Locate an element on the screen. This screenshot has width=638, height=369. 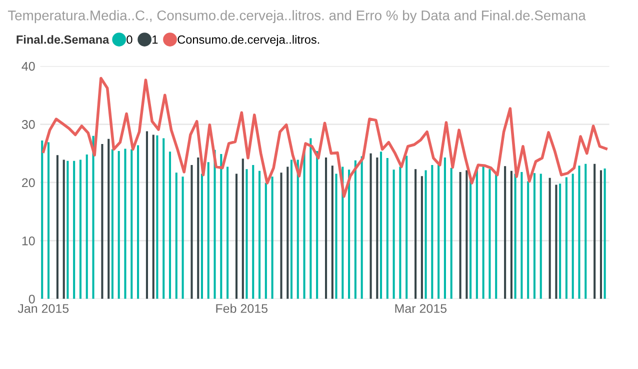
x-tick-label: Jan 2015 is located at coordinates (43, 308).